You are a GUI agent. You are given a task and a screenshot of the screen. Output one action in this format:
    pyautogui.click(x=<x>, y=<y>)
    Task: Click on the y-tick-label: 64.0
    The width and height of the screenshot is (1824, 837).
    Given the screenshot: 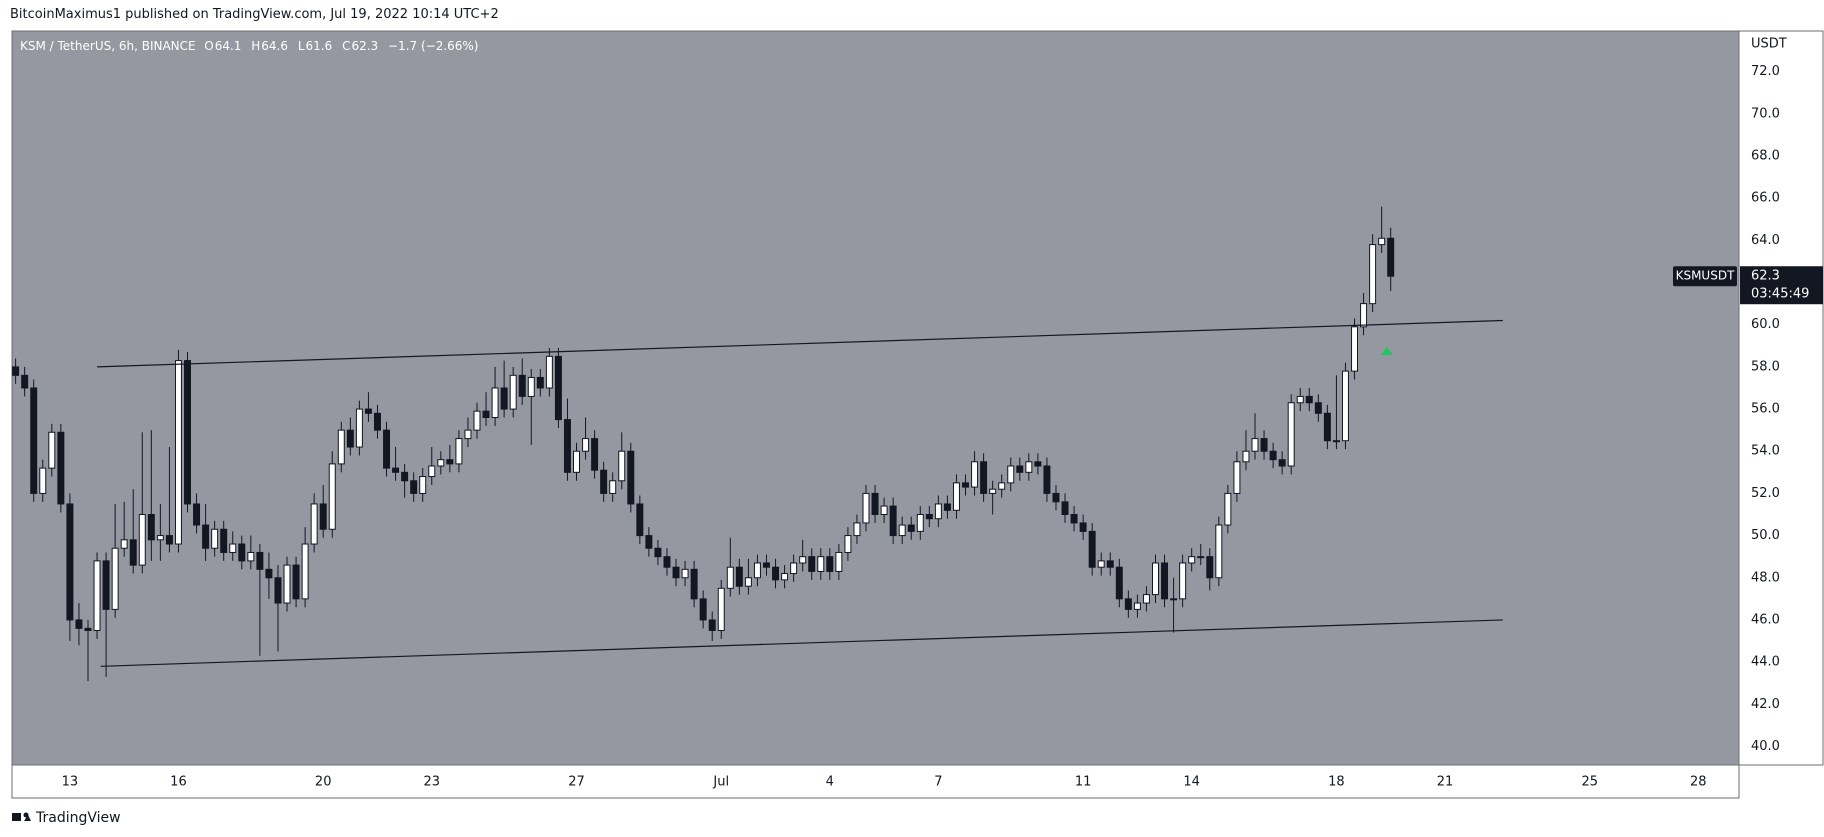 What is the action you would take?
    pyautogui.click(x=1765, y=240)
    